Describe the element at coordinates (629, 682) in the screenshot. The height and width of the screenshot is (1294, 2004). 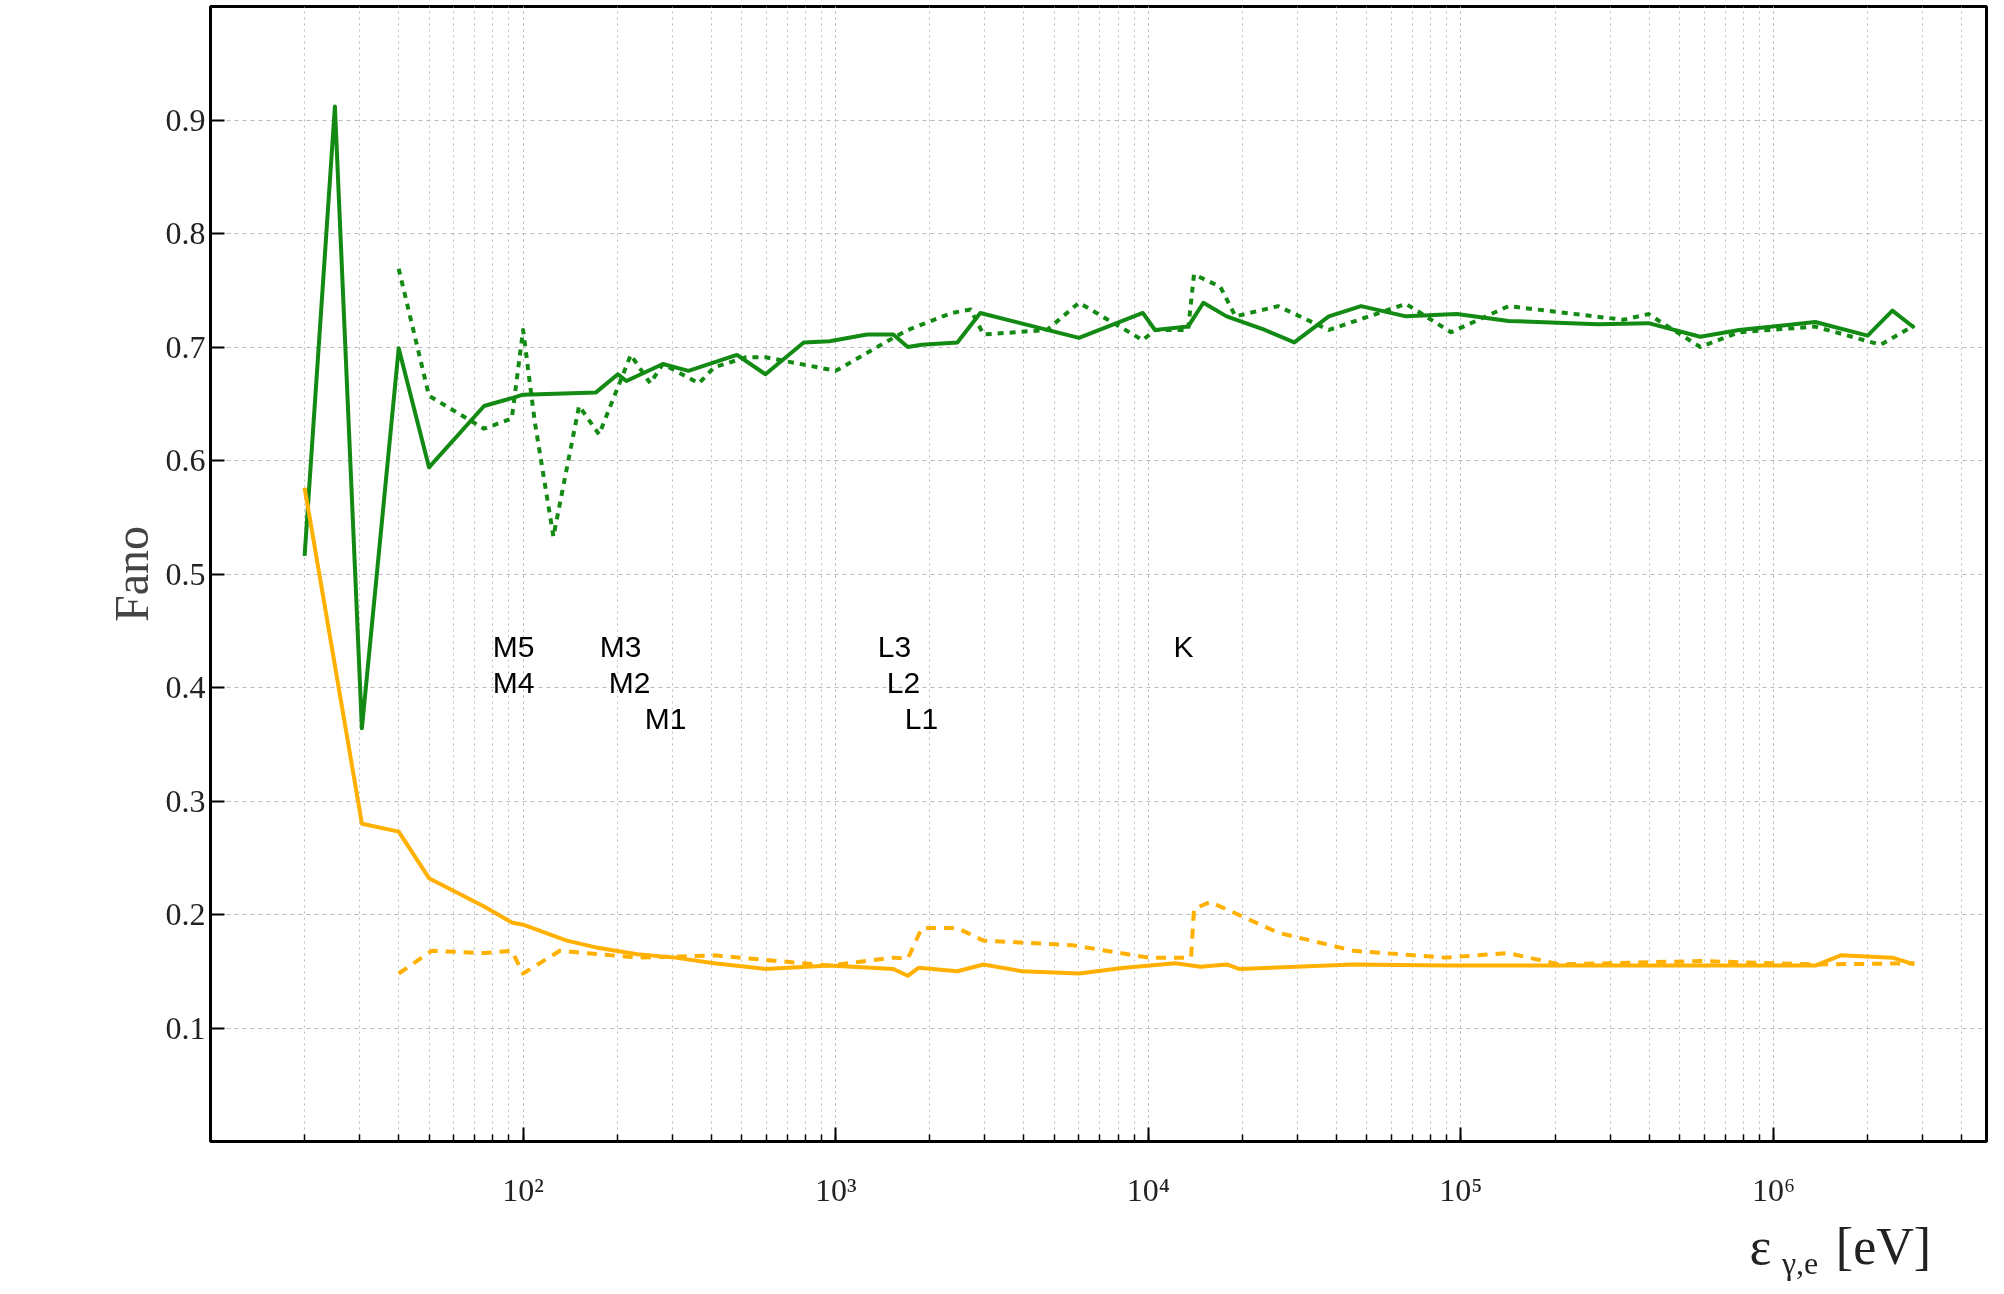
I see `annotation: M2` at that location.